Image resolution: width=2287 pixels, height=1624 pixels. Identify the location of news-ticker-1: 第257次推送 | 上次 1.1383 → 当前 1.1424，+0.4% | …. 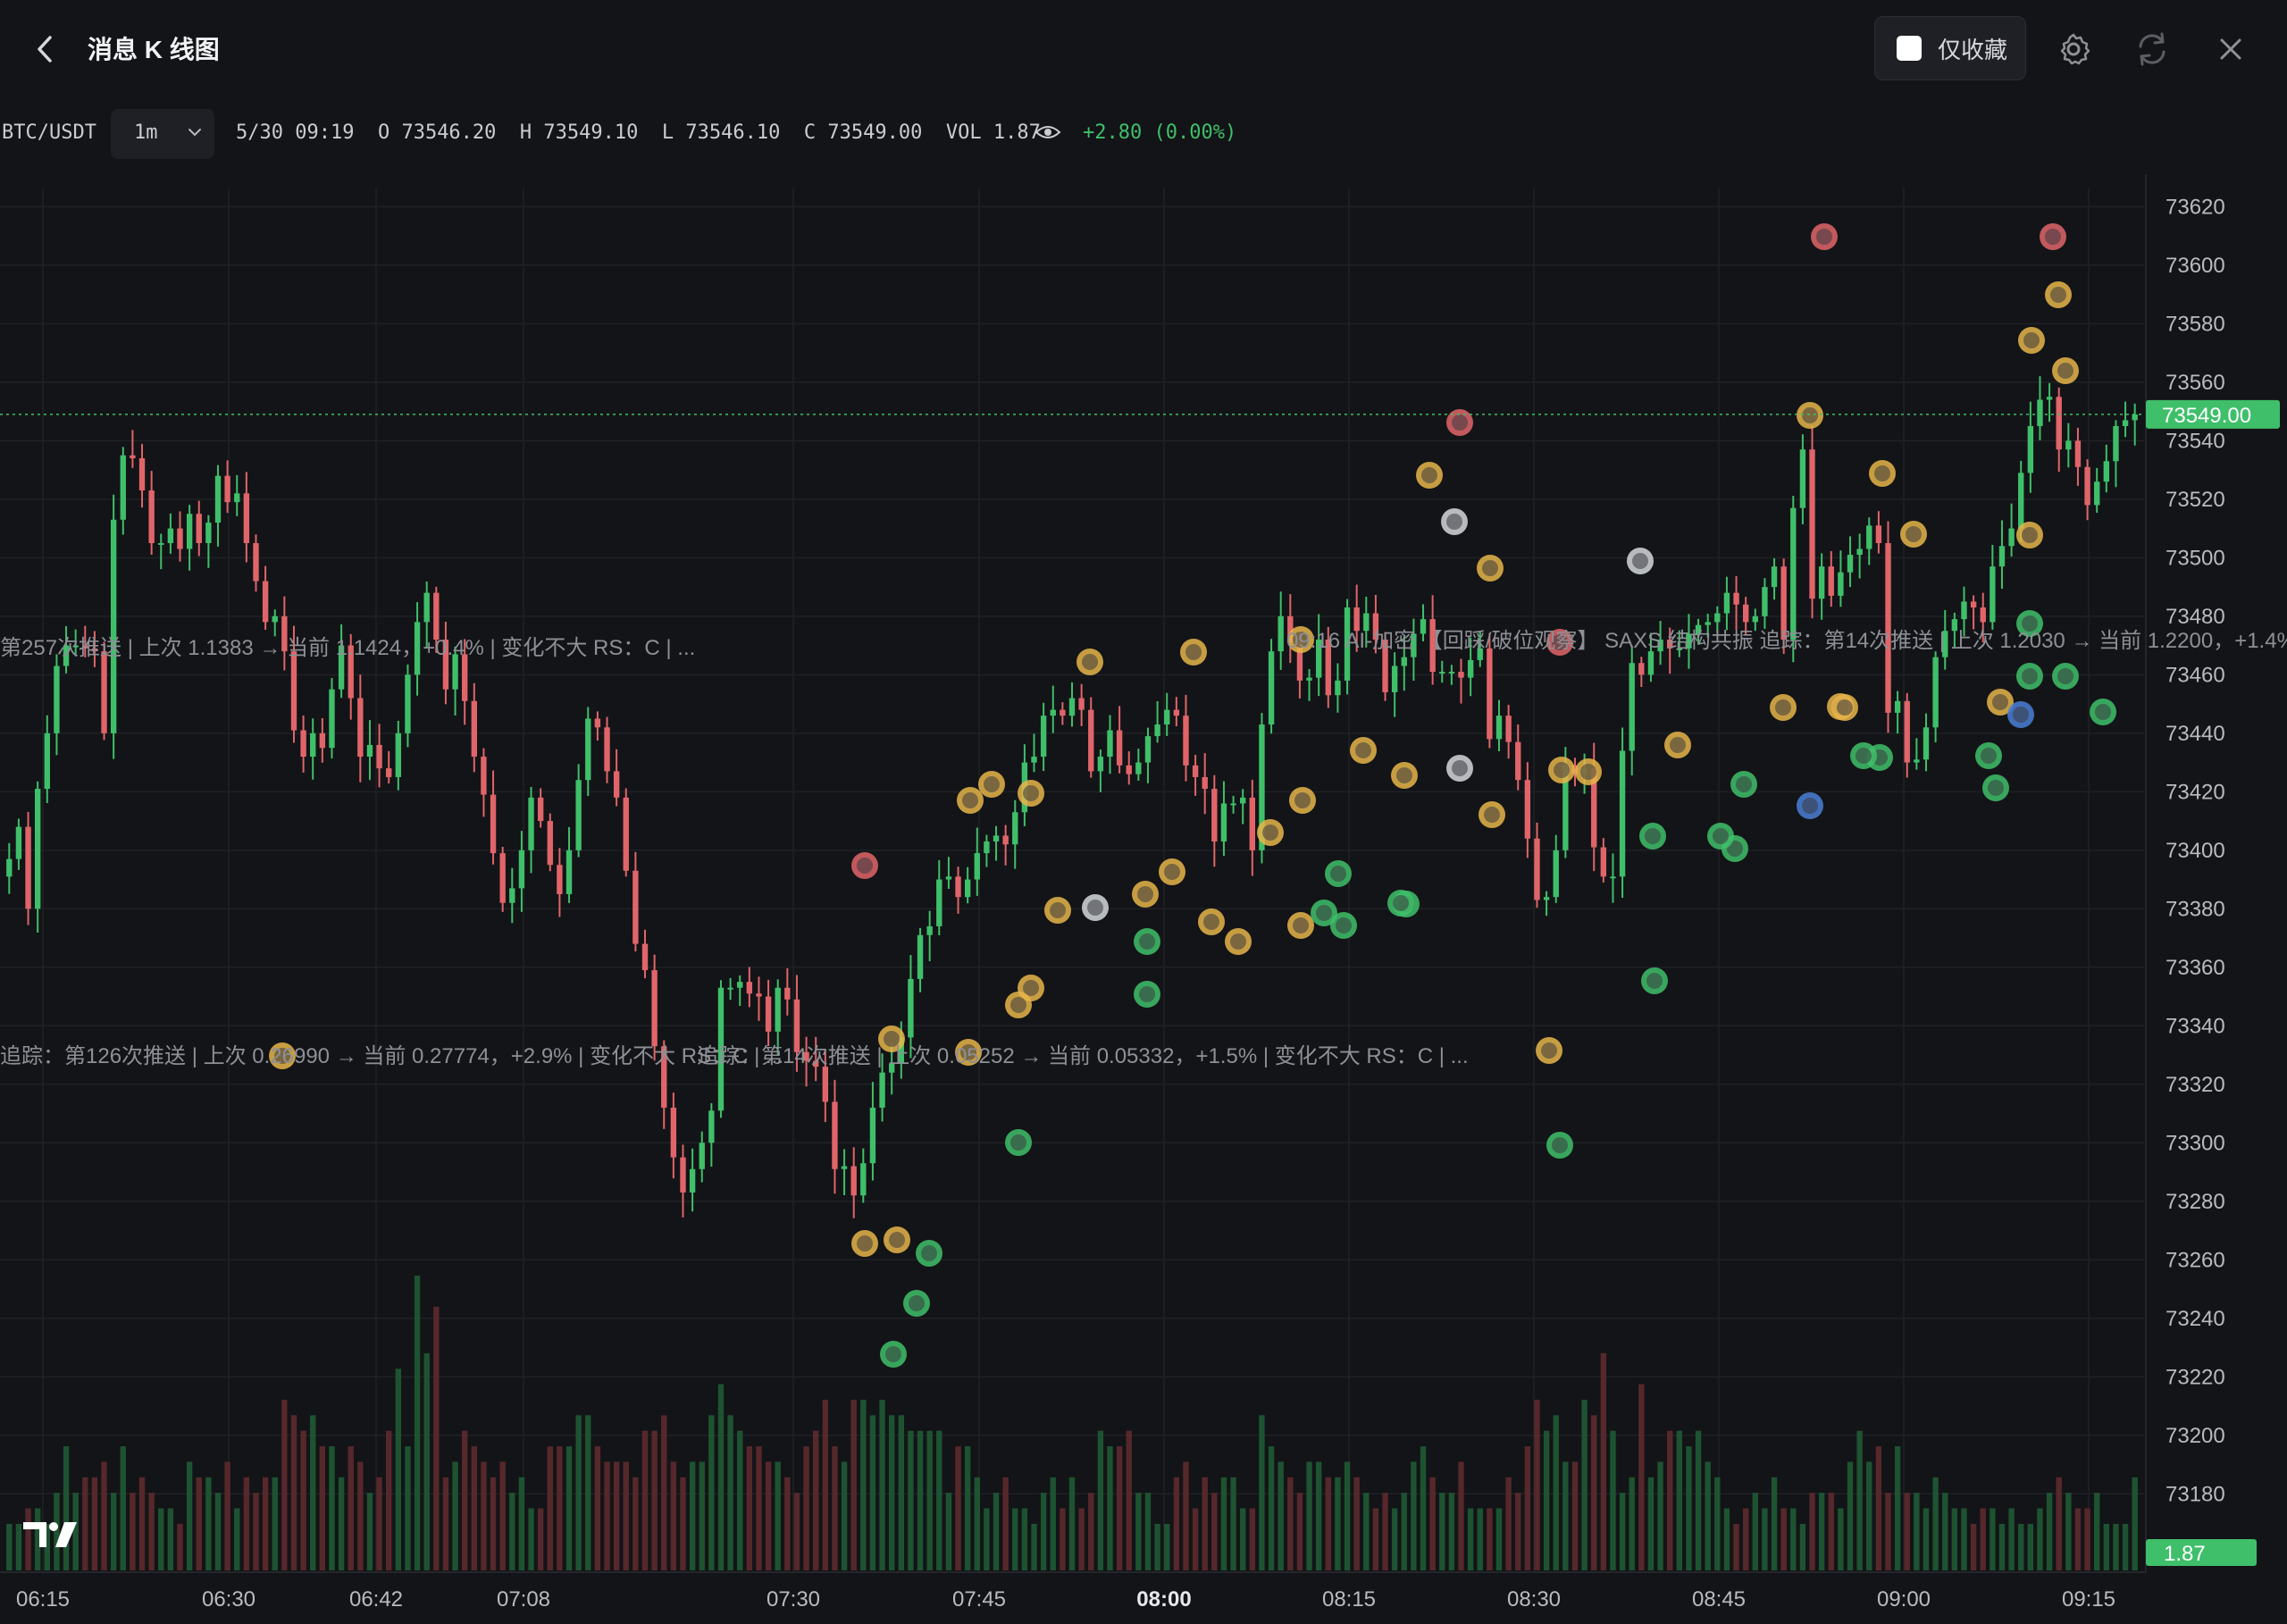
(347, 648).